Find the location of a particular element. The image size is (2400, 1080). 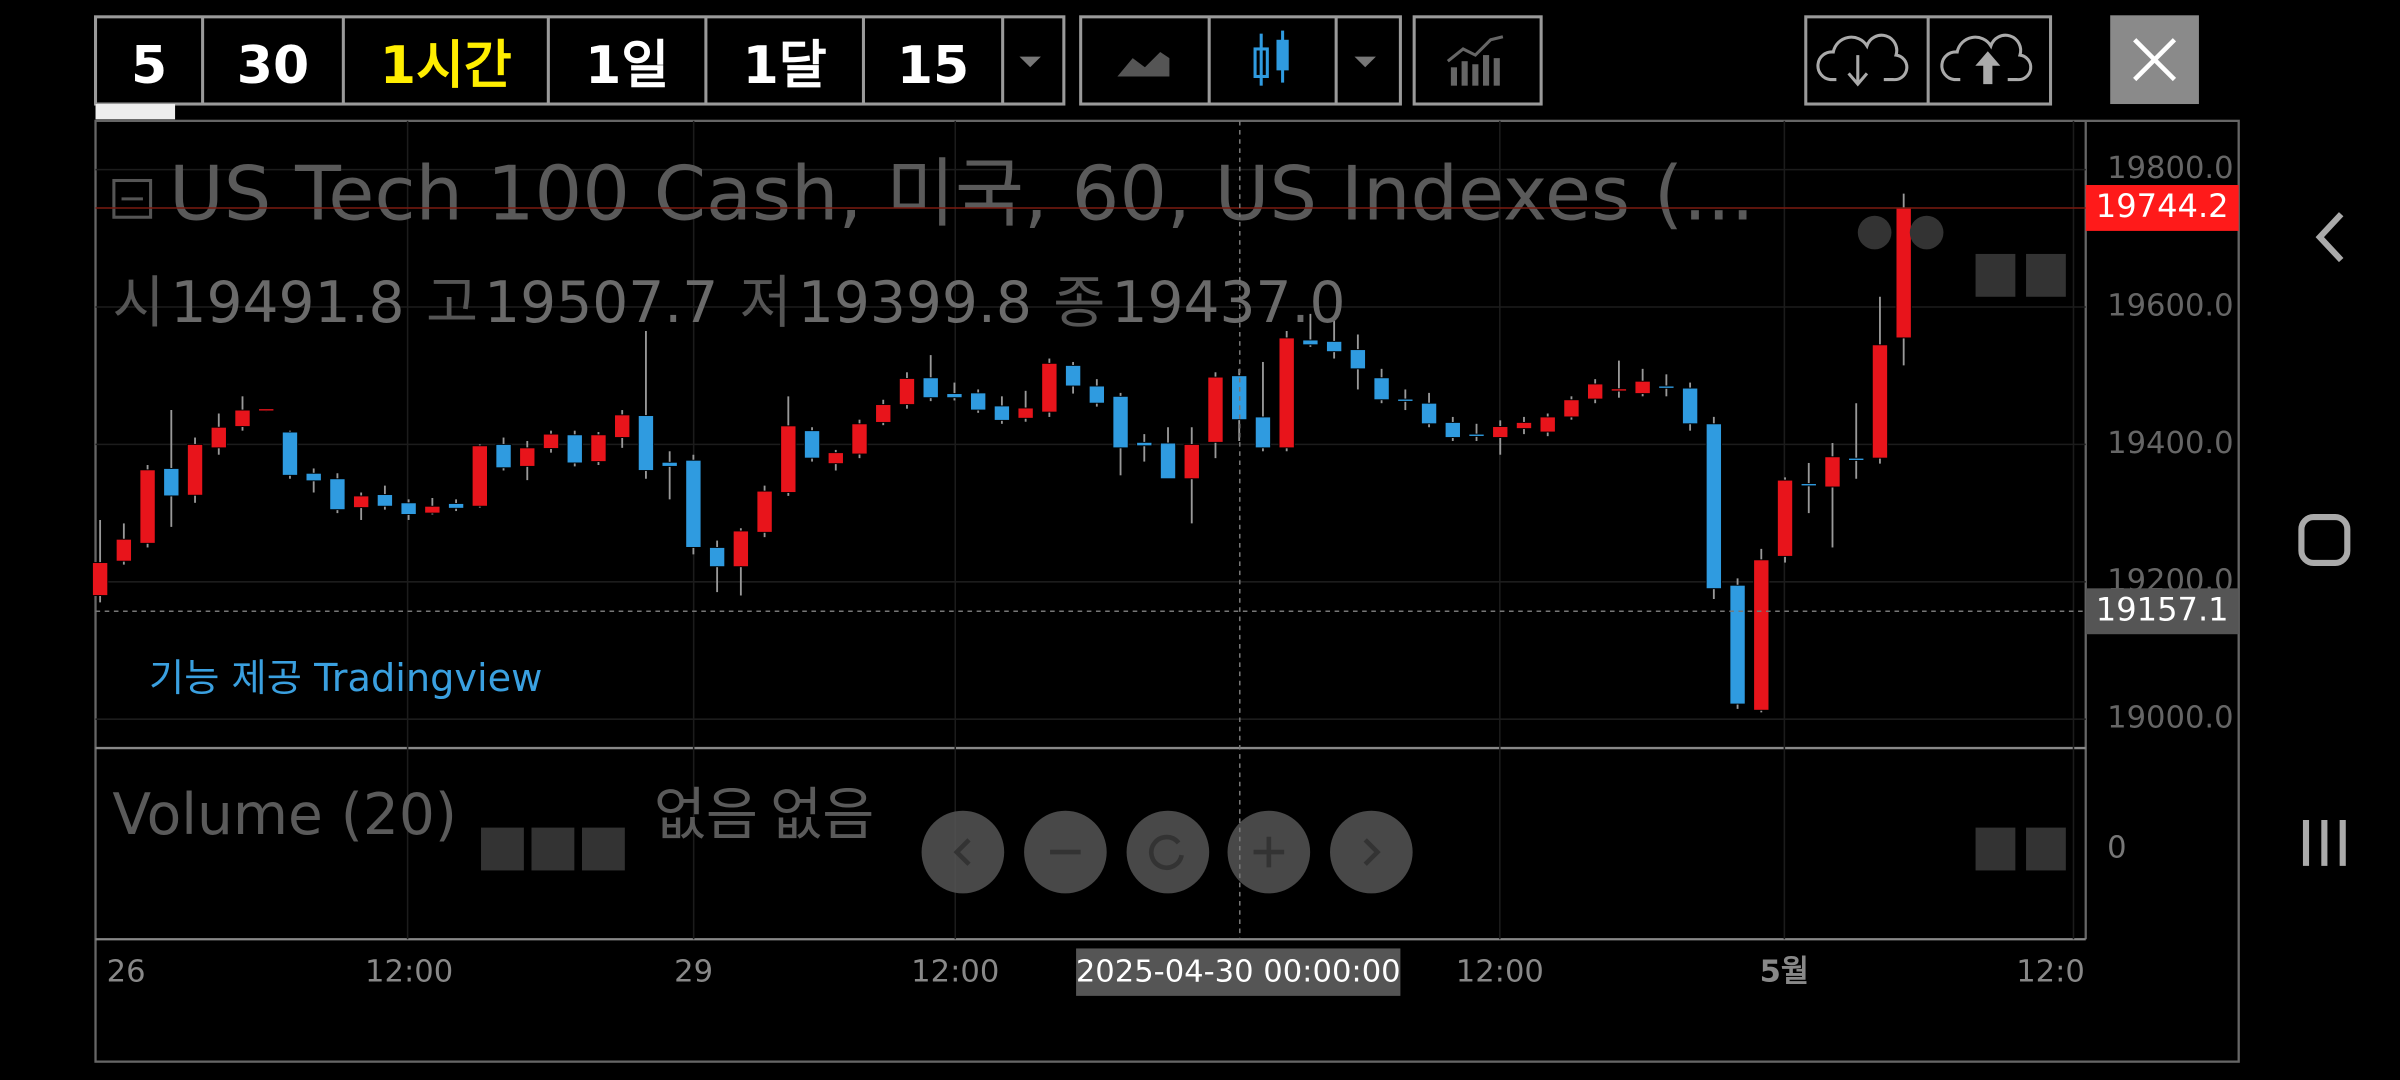

last-price-label: 19744.2 is located at coordinates (2162, 206).